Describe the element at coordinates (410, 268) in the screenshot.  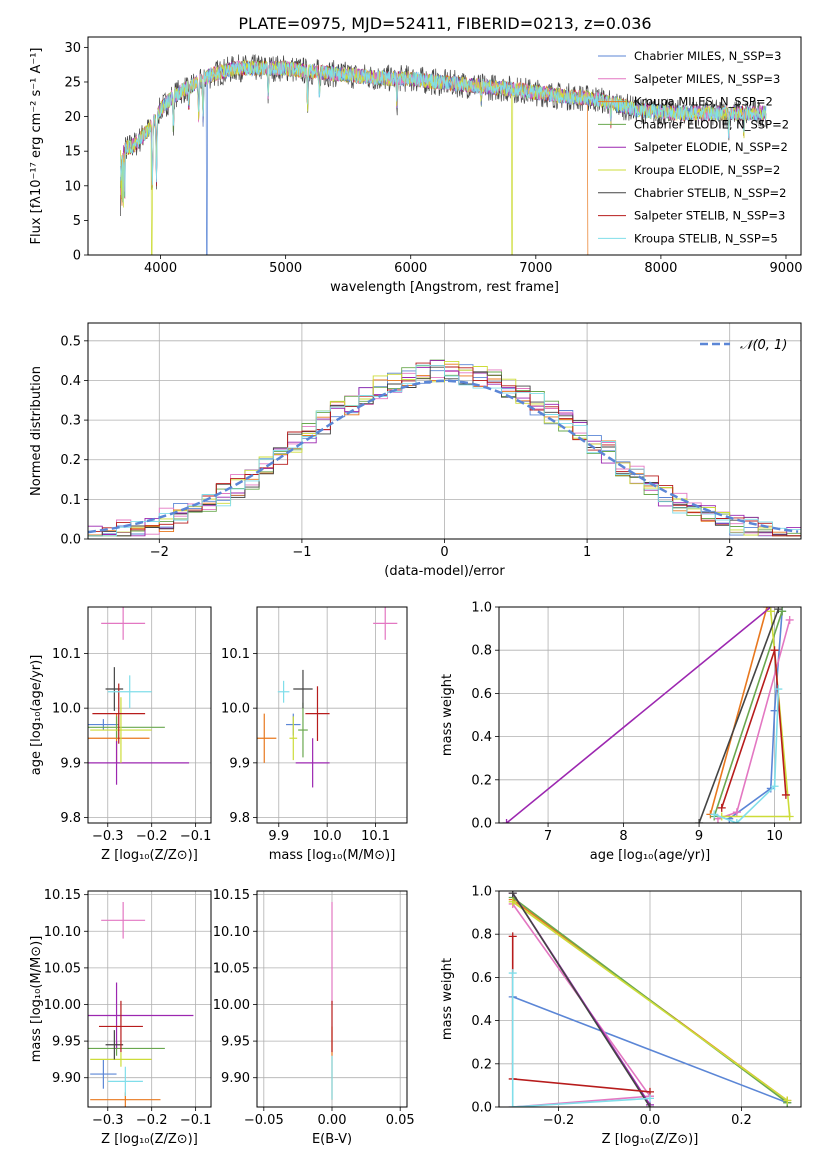
I see `x-tick-label: 6000` at that location.